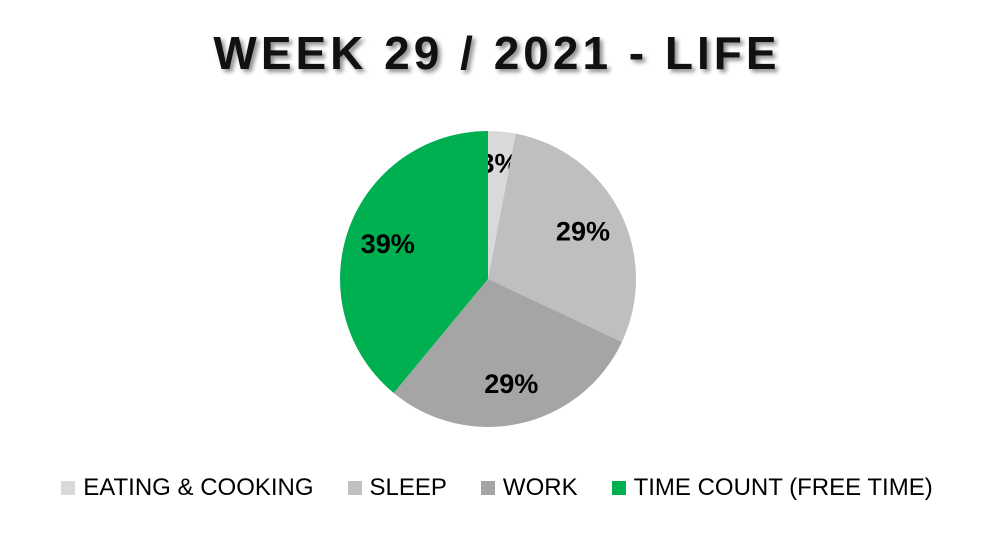 The image size is (994, 546). Describe the element at coordinates (783, 487) in the screenshot. I see `legend-label: TIME COUNT (FREE TIME)` at that location.